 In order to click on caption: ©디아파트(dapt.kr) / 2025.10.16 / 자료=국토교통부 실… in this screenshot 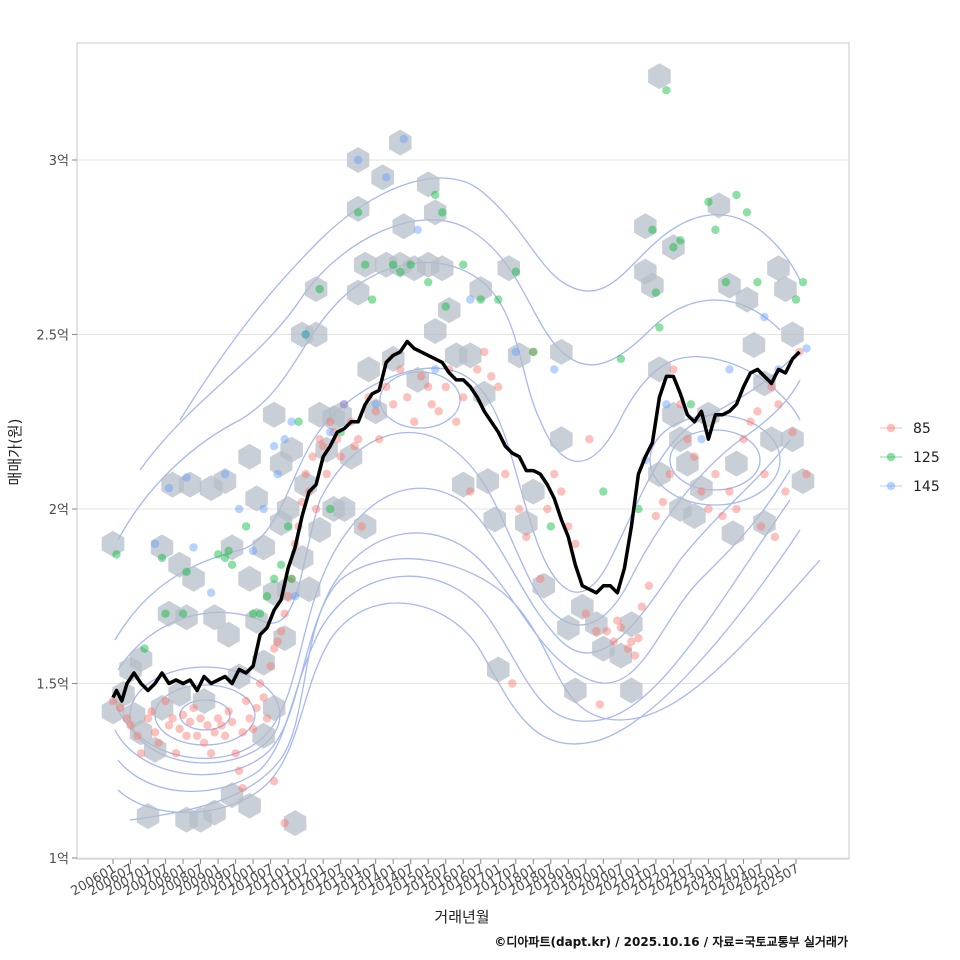, I will do `click(671, 941)`.